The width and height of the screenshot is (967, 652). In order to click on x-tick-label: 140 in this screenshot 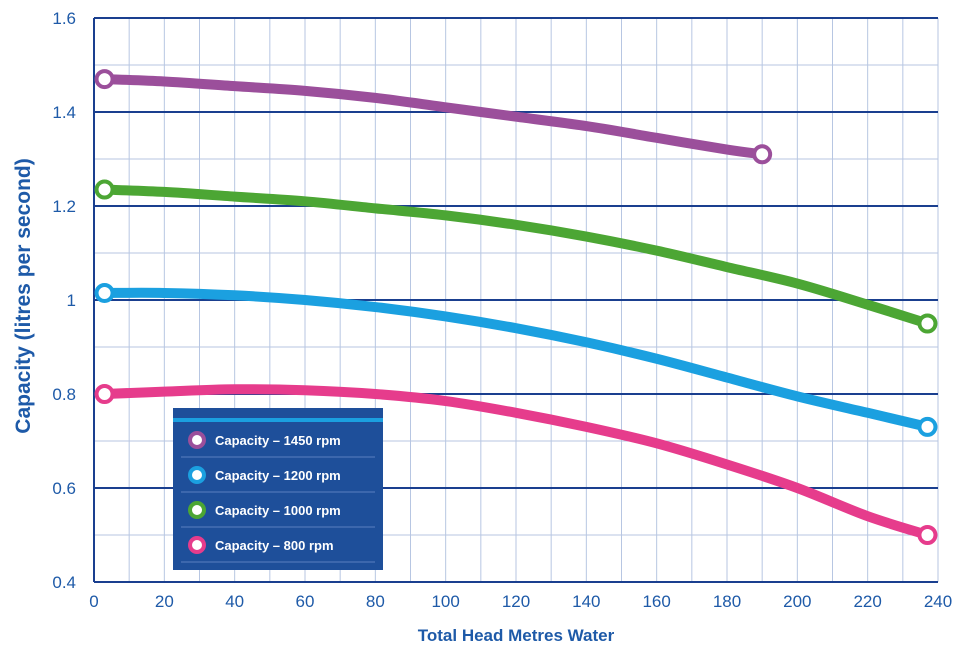, I will do `click(586, 601)`.